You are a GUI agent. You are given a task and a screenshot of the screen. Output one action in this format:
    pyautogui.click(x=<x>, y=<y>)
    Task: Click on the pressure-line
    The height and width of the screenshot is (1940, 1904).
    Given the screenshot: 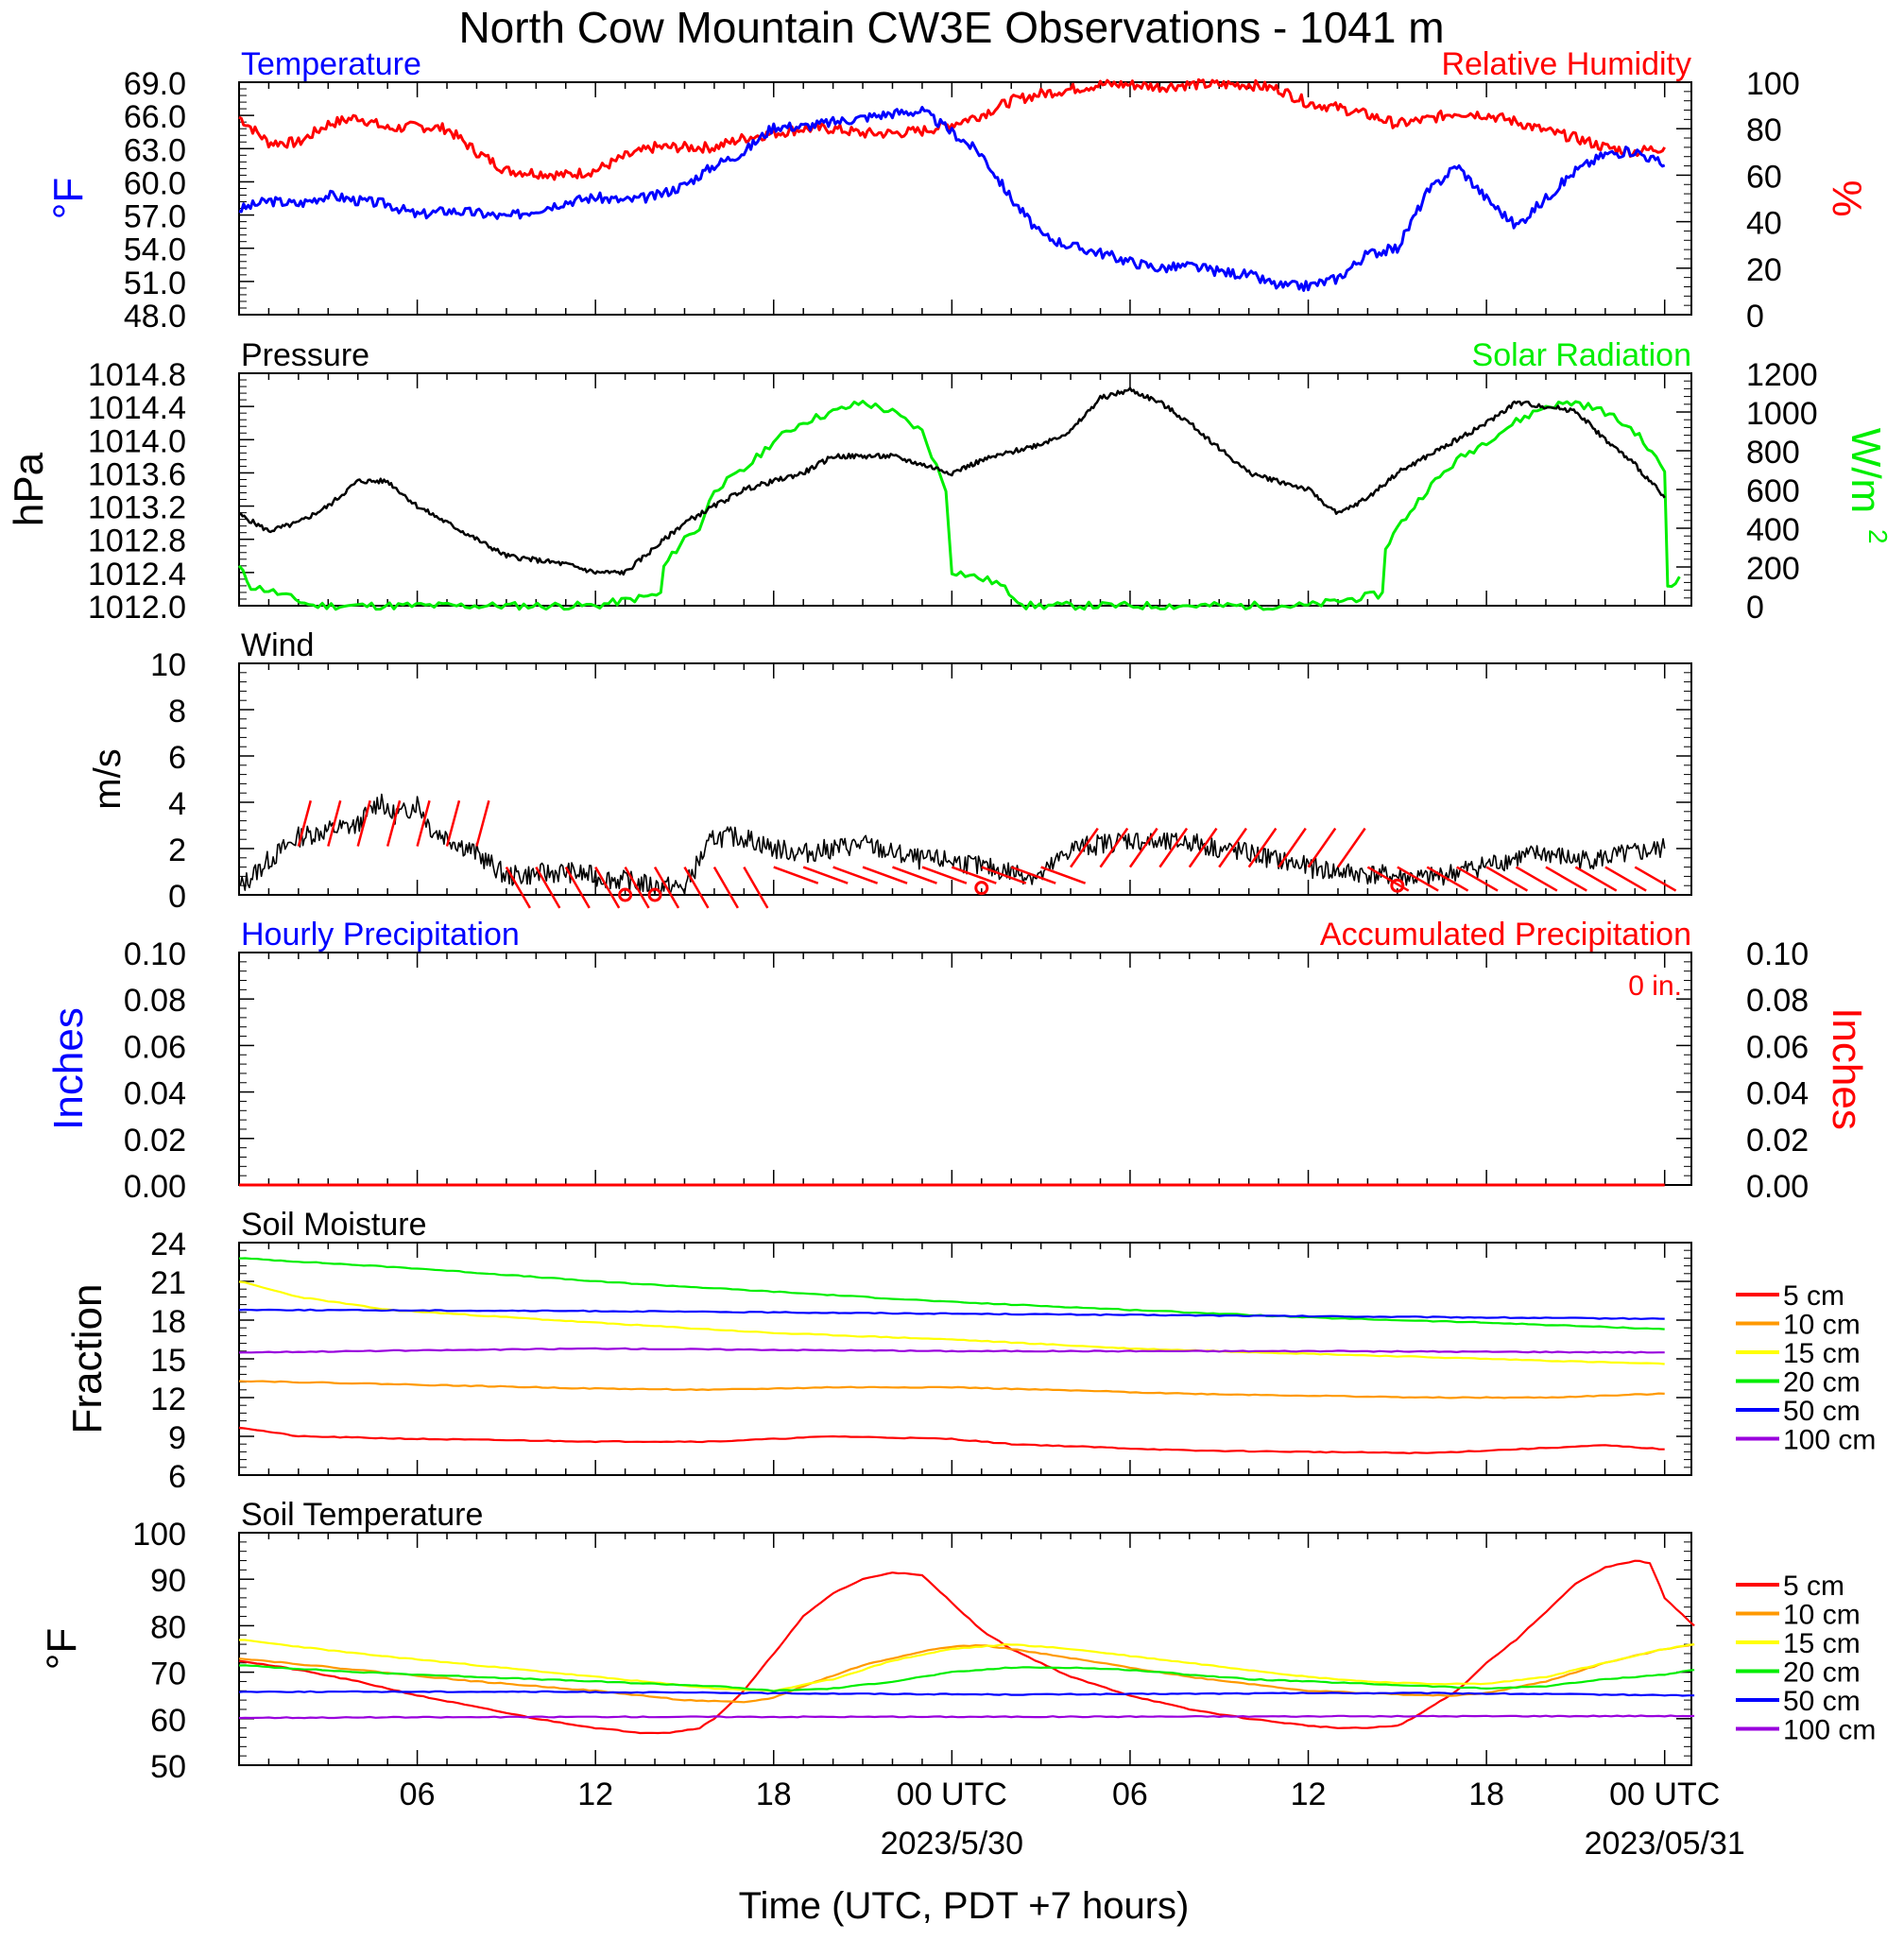 What is the action you would take?
    pyautogui.click(x=952, y=481)
    